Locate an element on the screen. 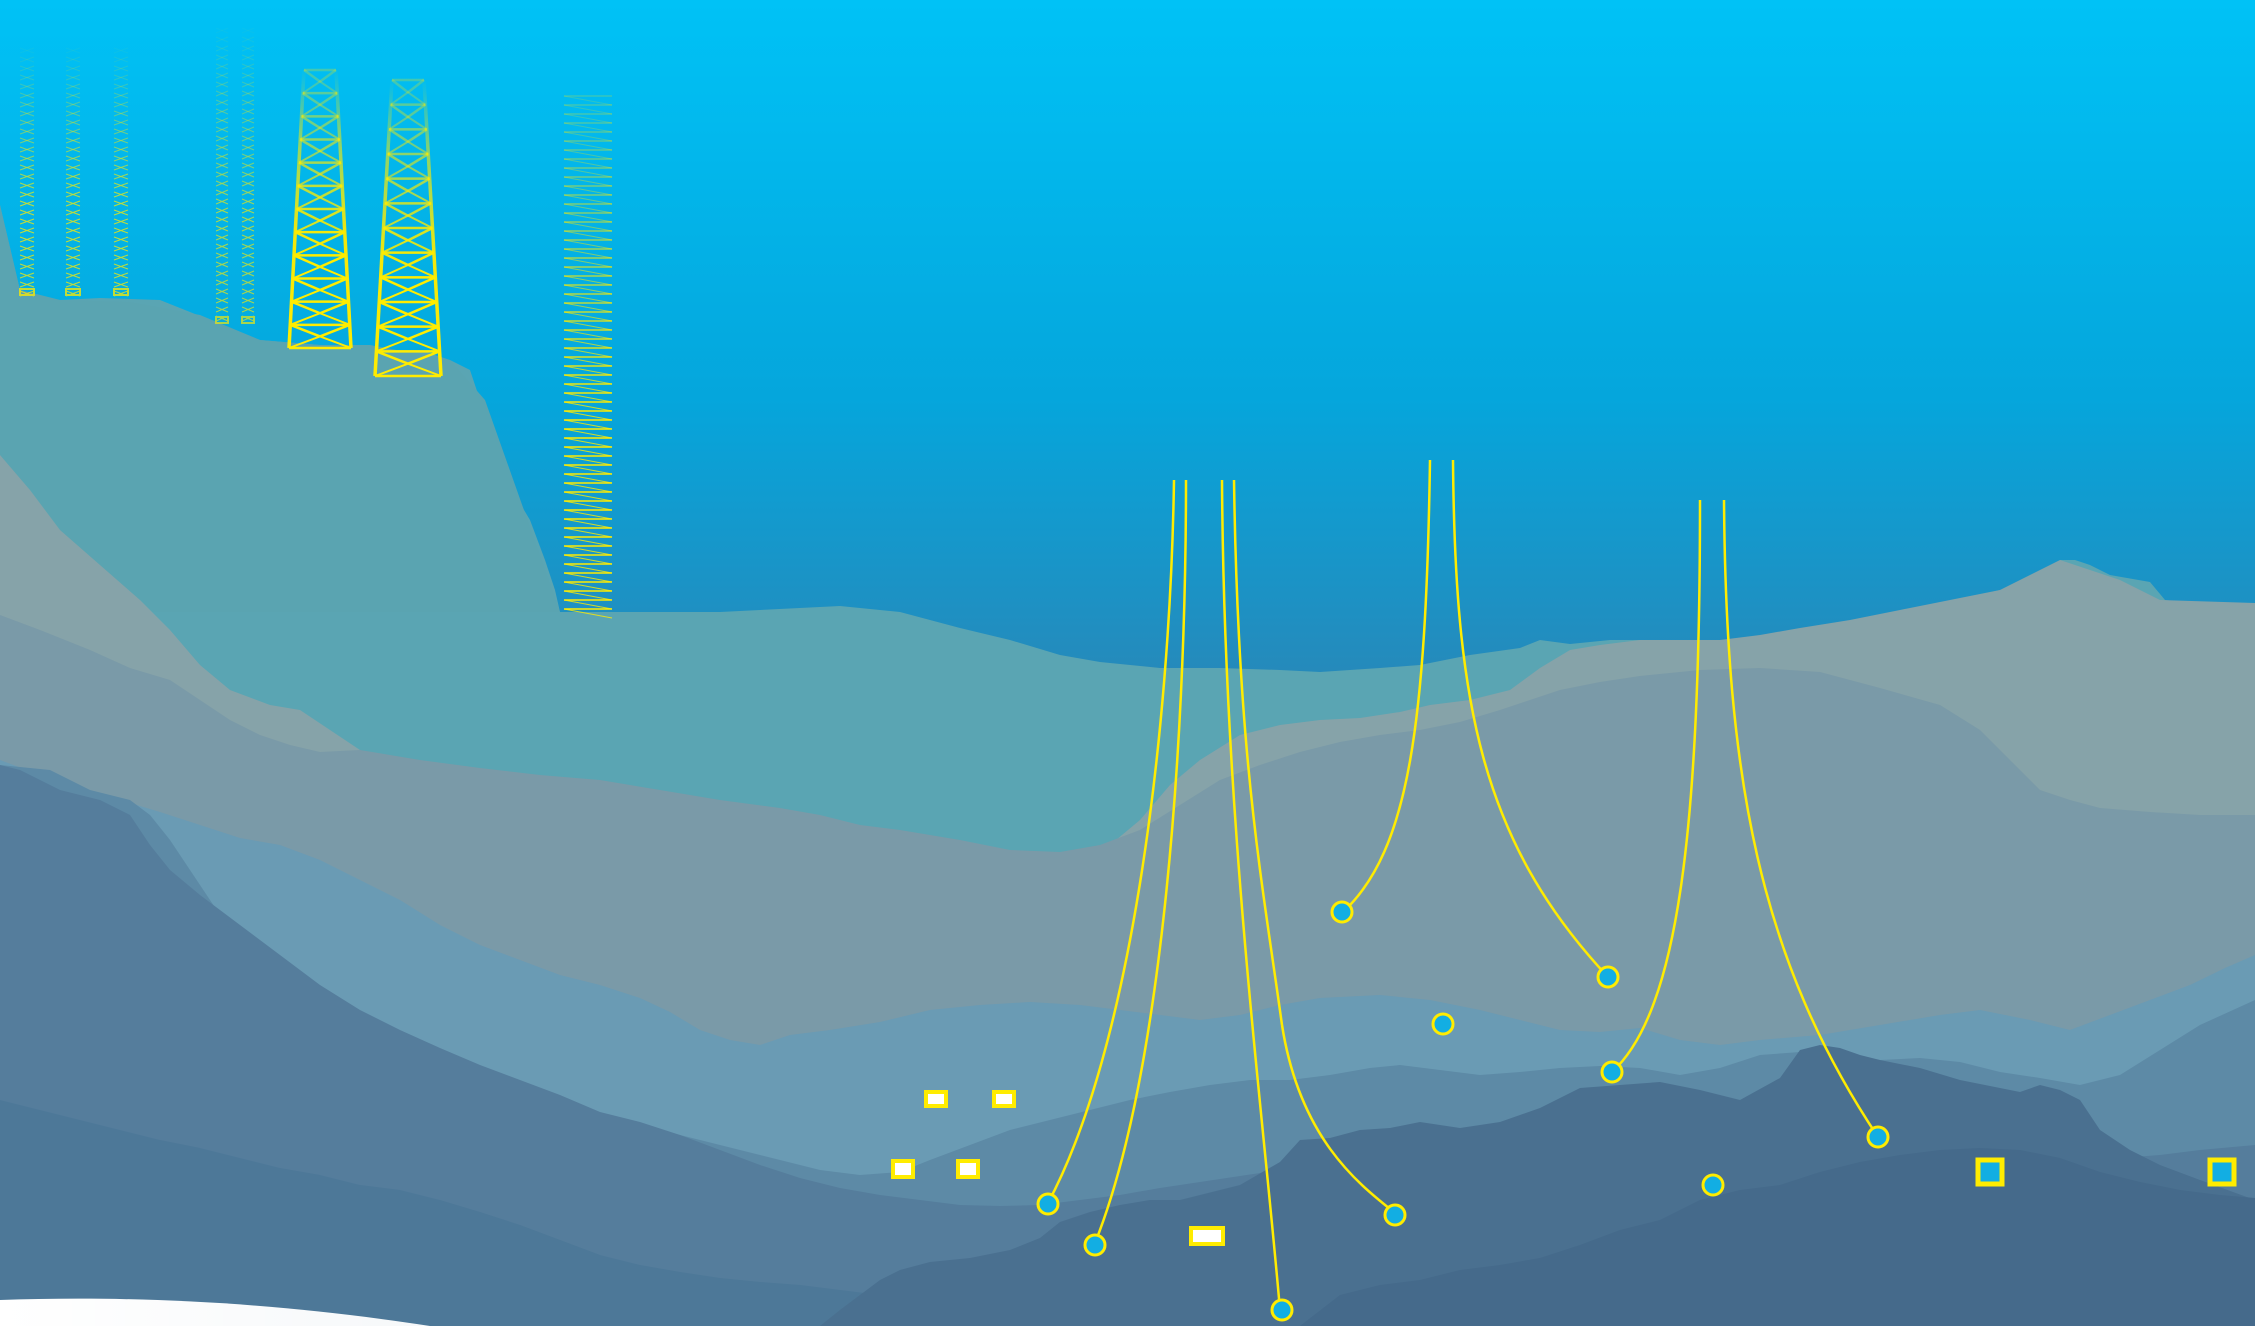 This screenshot has height=1326, width=2255. foreground-white-curve is located at coordinates (215, 1312).